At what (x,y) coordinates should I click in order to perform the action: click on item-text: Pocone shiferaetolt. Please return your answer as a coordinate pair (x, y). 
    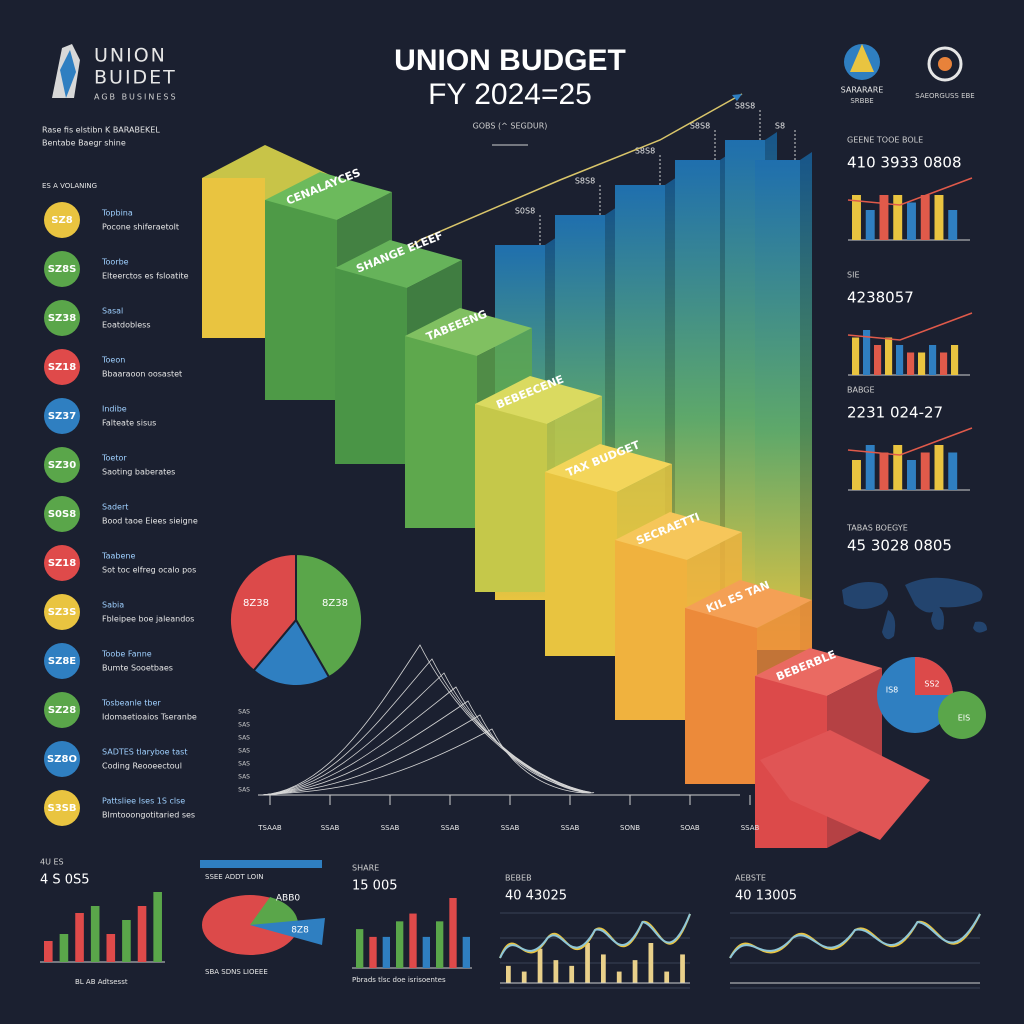
    Looking at the image, I should click on (140, 227).